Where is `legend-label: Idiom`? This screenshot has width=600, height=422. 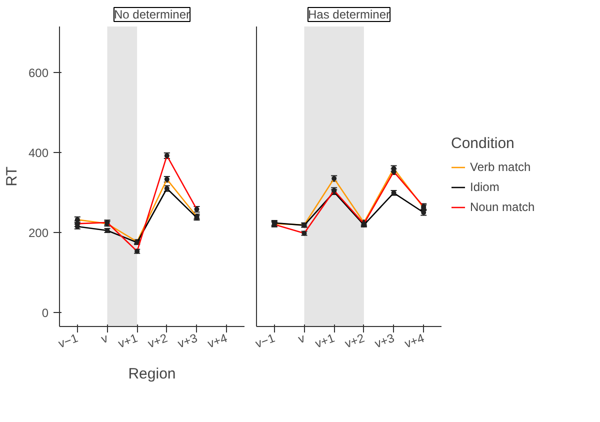 legend-label: Idiom is located at coordinates (485, 187).